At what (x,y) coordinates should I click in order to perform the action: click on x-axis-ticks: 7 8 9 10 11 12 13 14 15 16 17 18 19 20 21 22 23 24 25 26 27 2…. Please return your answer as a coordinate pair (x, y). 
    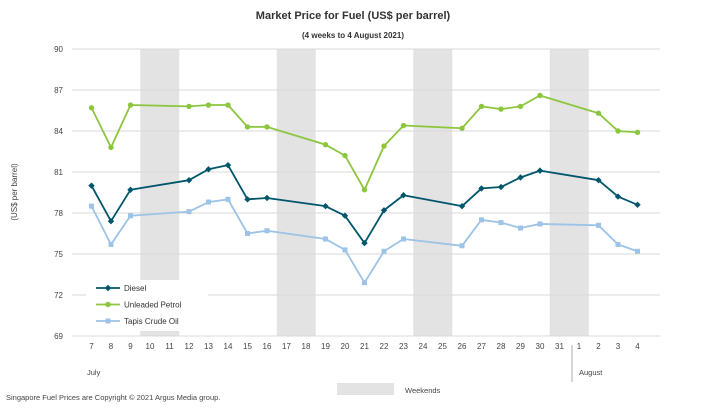
    Looking at the image, I should click on (364, 346).